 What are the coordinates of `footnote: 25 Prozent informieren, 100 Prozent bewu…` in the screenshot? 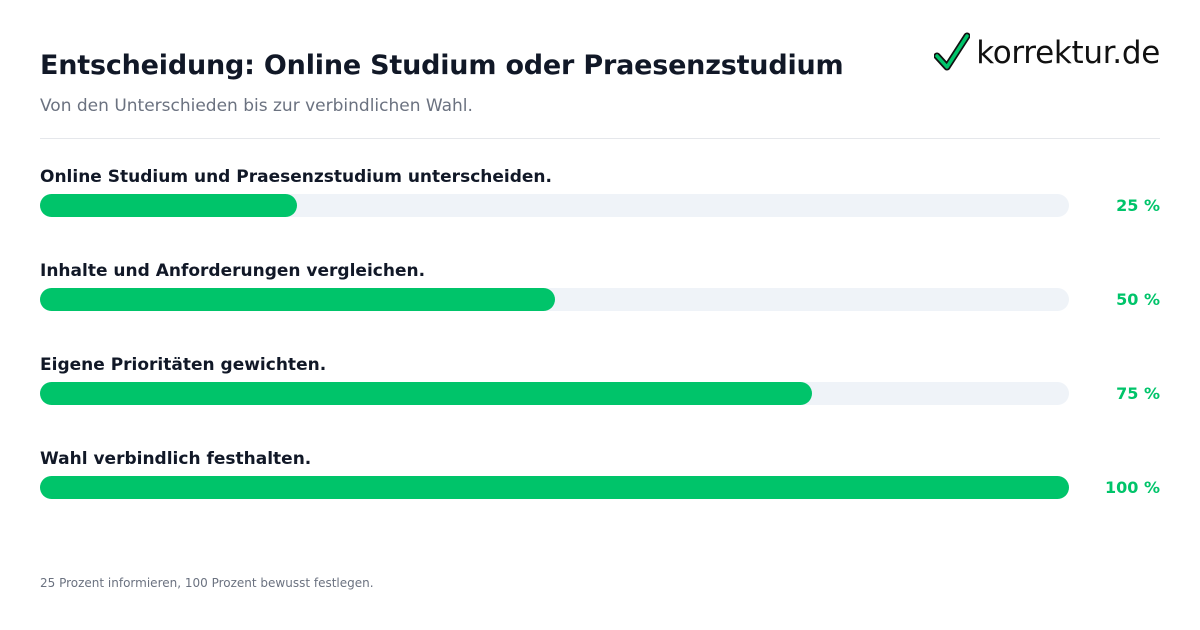 It's located at (207, 583).